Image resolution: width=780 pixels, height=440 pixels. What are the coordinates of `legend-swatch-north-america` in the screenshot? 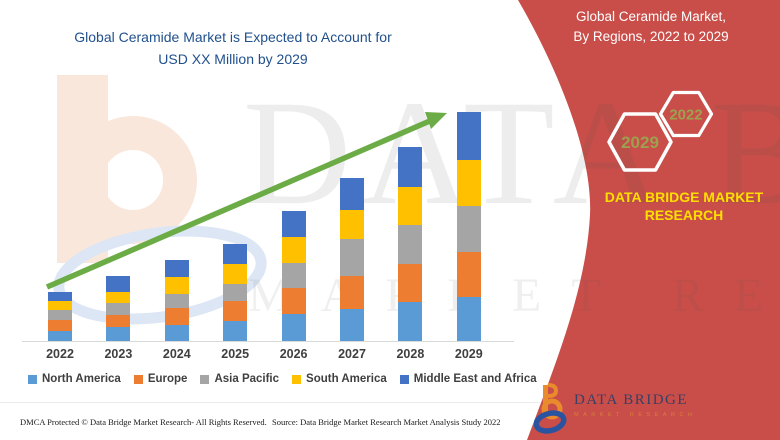 It's located at (32, 379).